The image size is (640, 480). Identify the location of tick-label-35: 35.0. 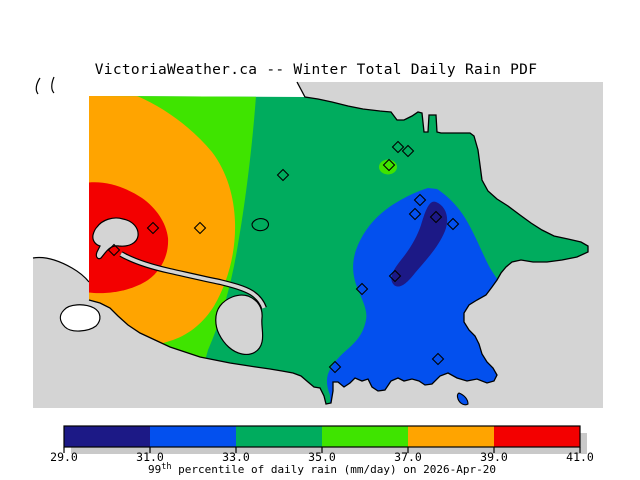
(322, 457).